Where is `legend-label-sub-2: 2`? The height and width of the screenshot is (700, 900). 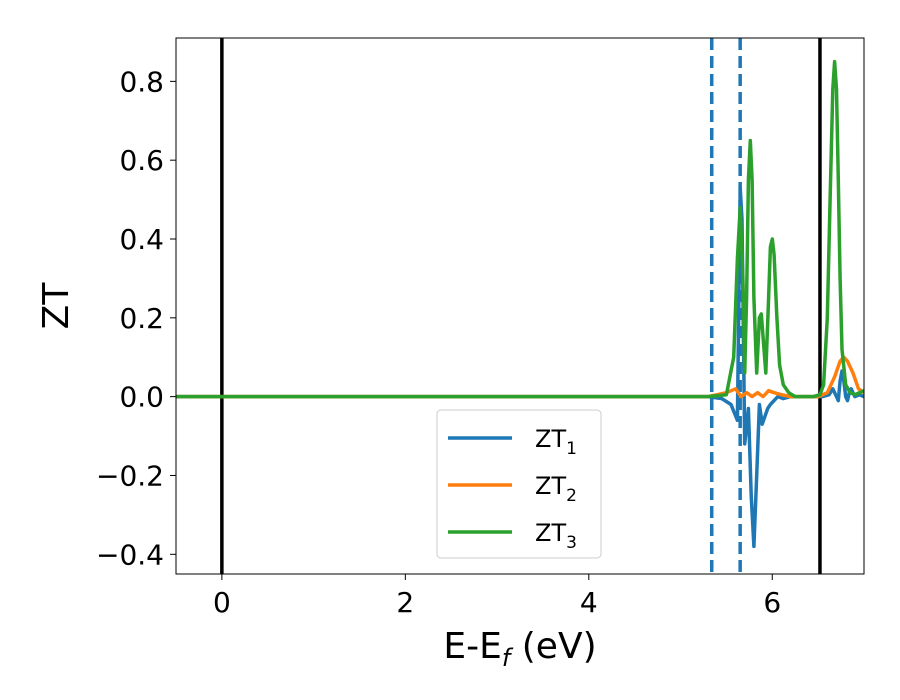
legend-label-sub-2: 2 is located at coordinates (571, 496).